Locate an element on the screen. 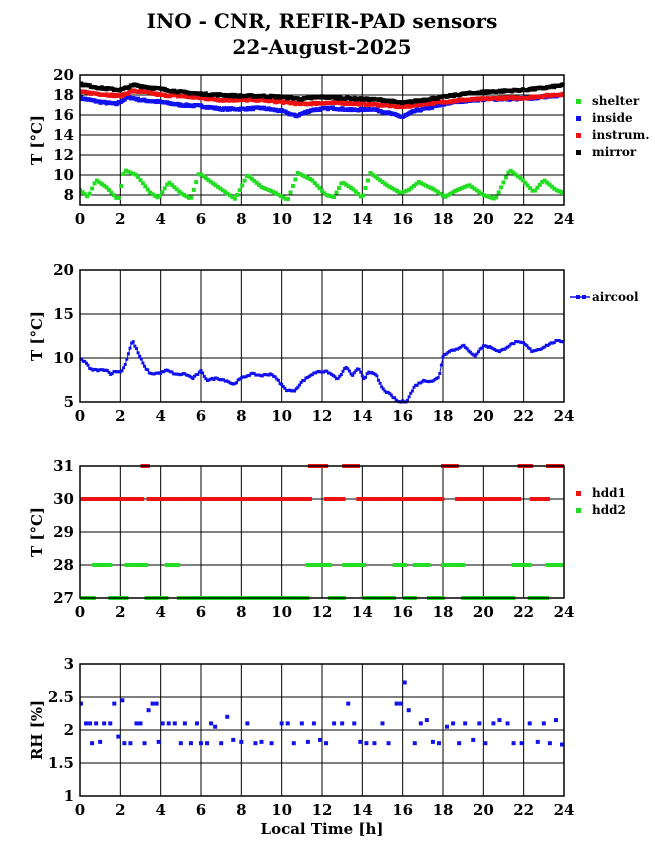  x-tick-label: 22 is located at coordinates (523, 416).